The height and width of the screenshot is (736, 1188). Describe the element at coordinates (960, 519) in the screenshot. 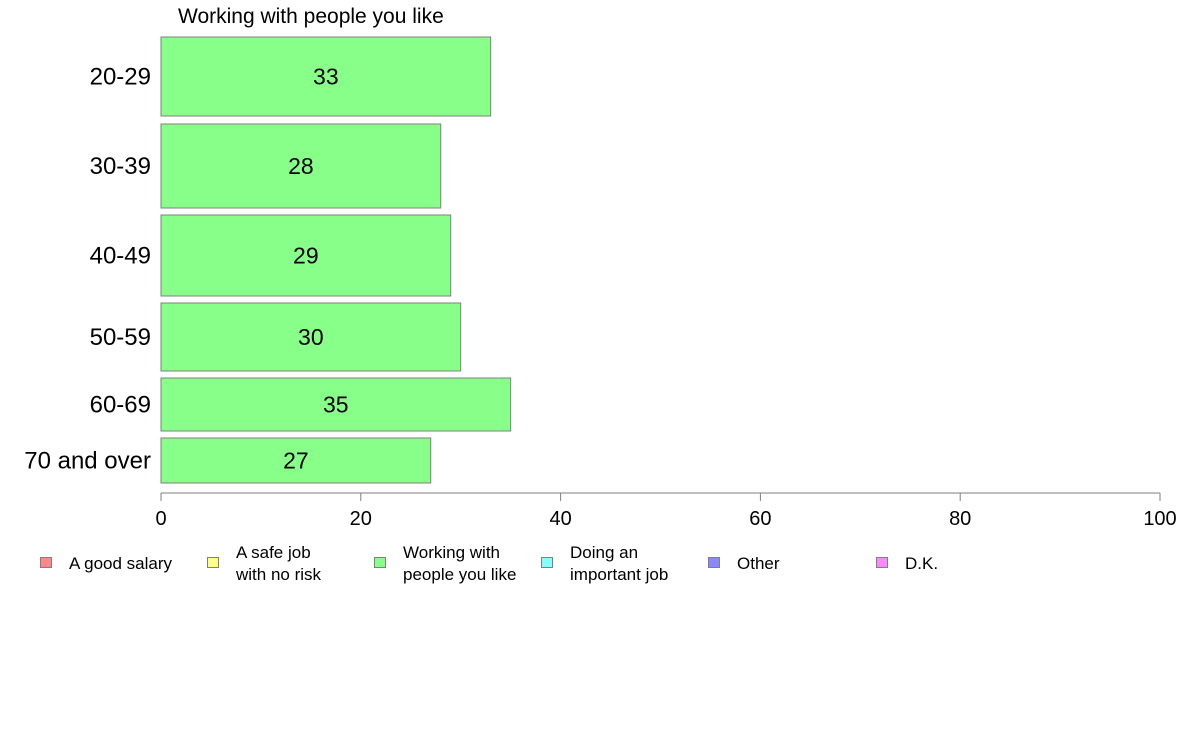

I see `x-tick-label: 80` at that location.